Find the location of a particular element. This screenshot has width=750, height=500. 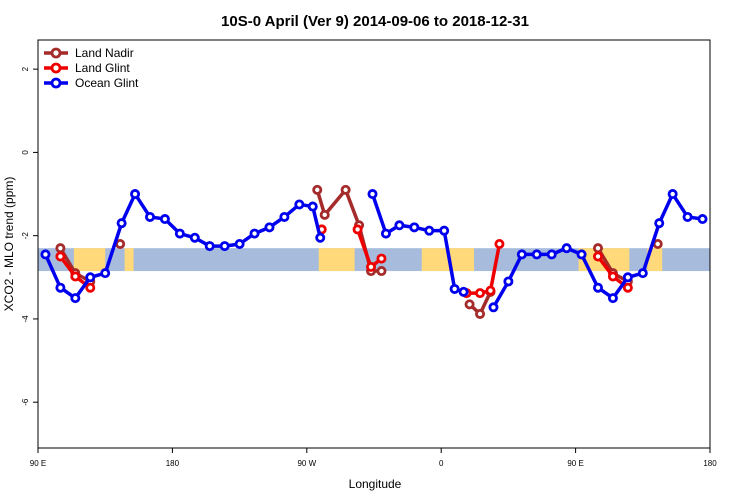

y-tick-label: -4 is located at coordinates (25, 319).